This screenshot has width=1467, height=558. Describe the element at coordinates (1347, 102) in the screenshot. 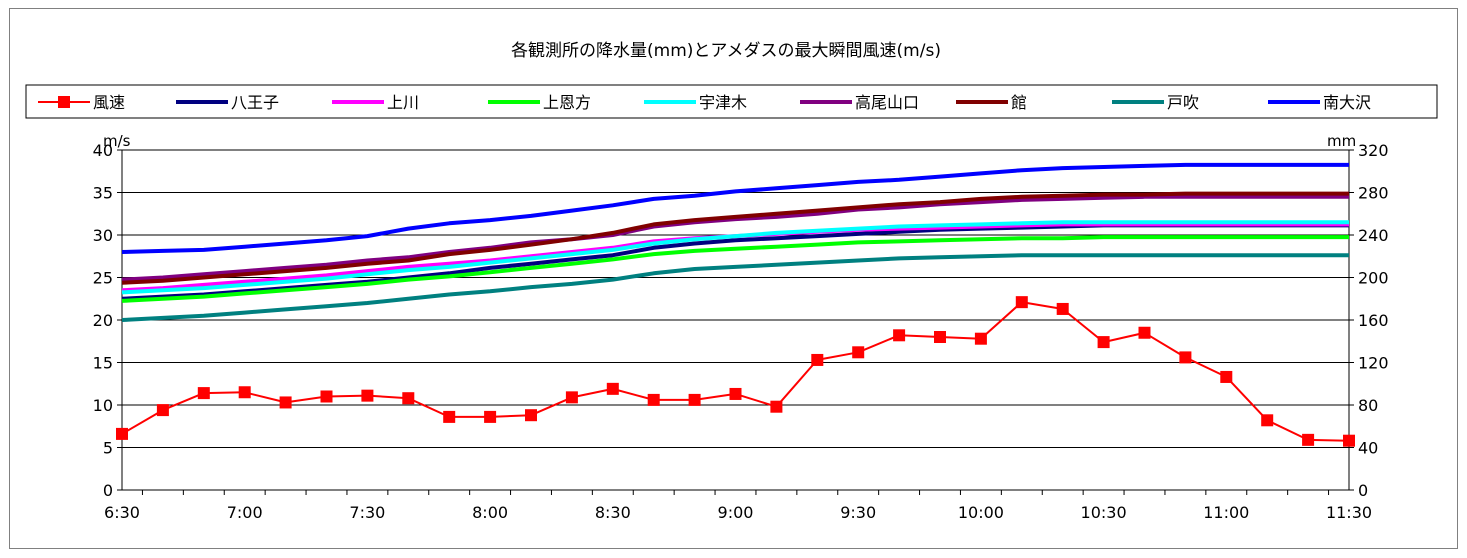

I see `legend-label: 南大沢` at that location.